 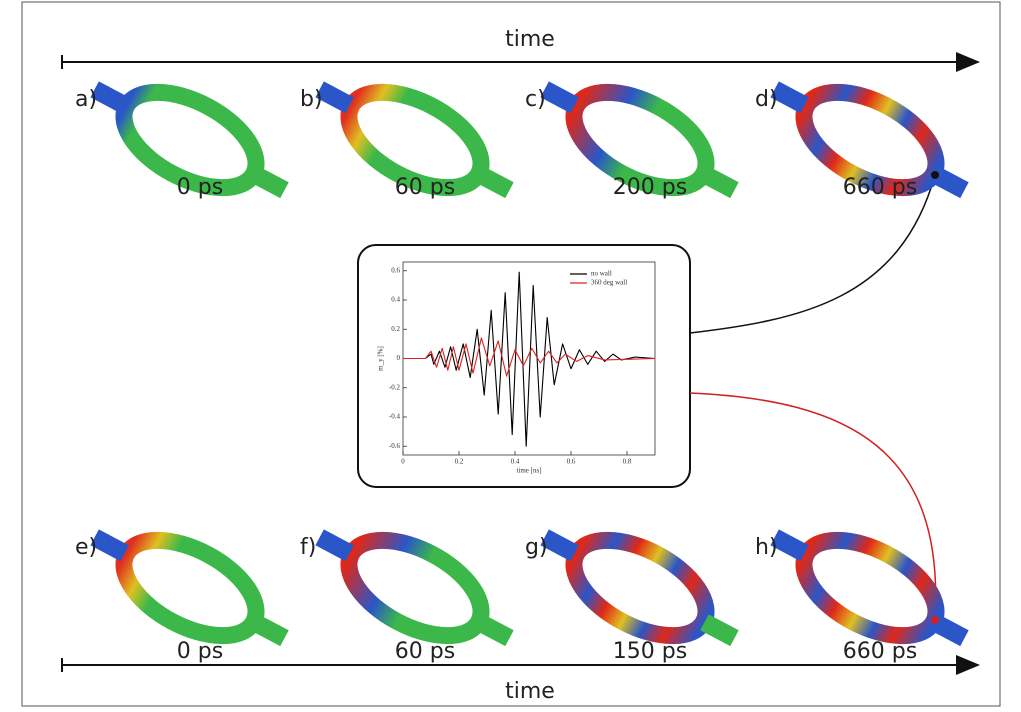 What do you see at coordinates (601, 274) in the screenshot?
I see `legend-label: no wall` at bounding box center [601, 274].